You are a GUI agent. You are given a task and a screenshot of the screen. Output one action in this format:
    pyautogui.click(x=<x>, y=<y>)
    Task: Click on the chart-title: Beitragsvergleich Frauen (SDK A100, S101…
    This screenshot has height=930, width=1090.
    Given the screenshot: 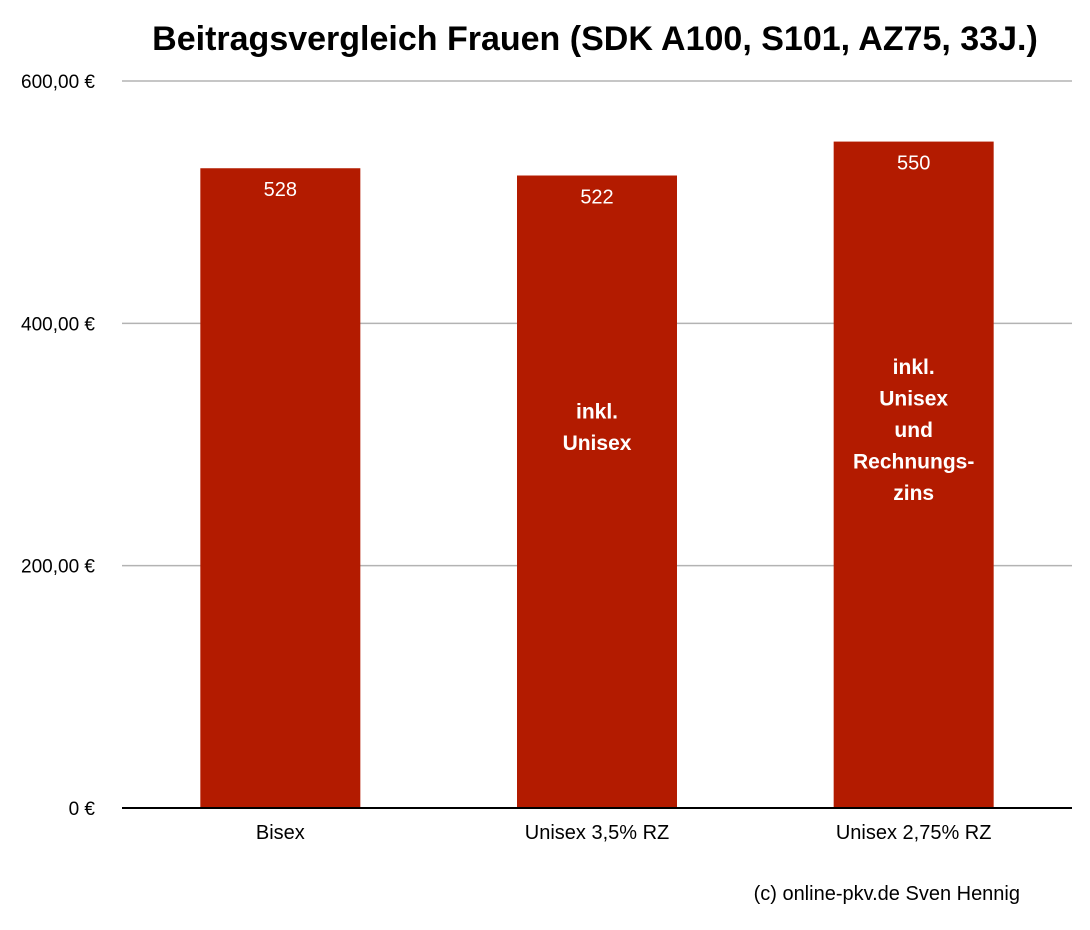 What is the action you would take?
    pyautogui.click(x=595, y=39)
    